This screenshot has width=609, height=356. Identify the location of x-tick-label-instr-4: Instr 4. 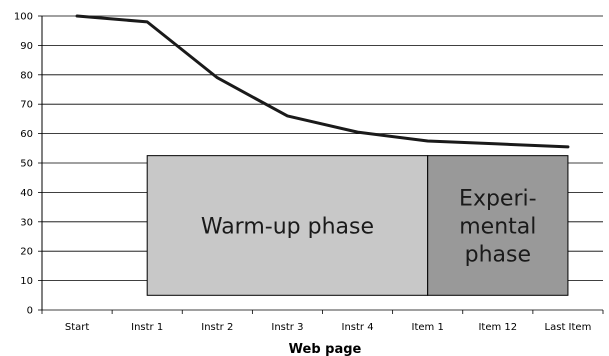
(358, 327).